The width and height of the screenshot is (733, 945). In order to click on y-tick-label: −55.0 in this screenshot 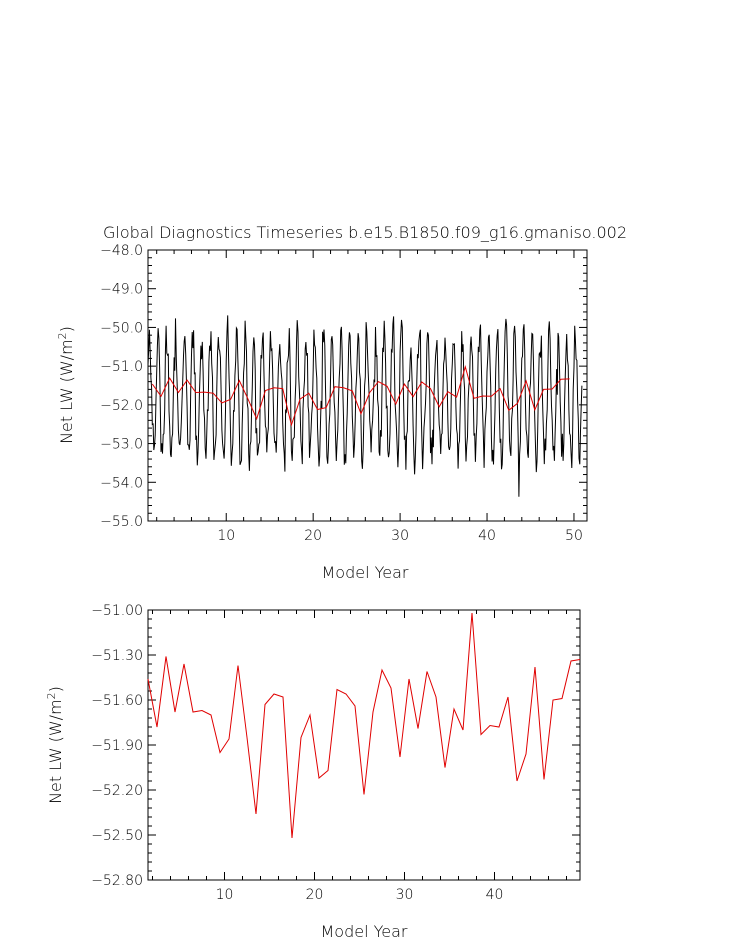, I will do `click(121, 522)`.